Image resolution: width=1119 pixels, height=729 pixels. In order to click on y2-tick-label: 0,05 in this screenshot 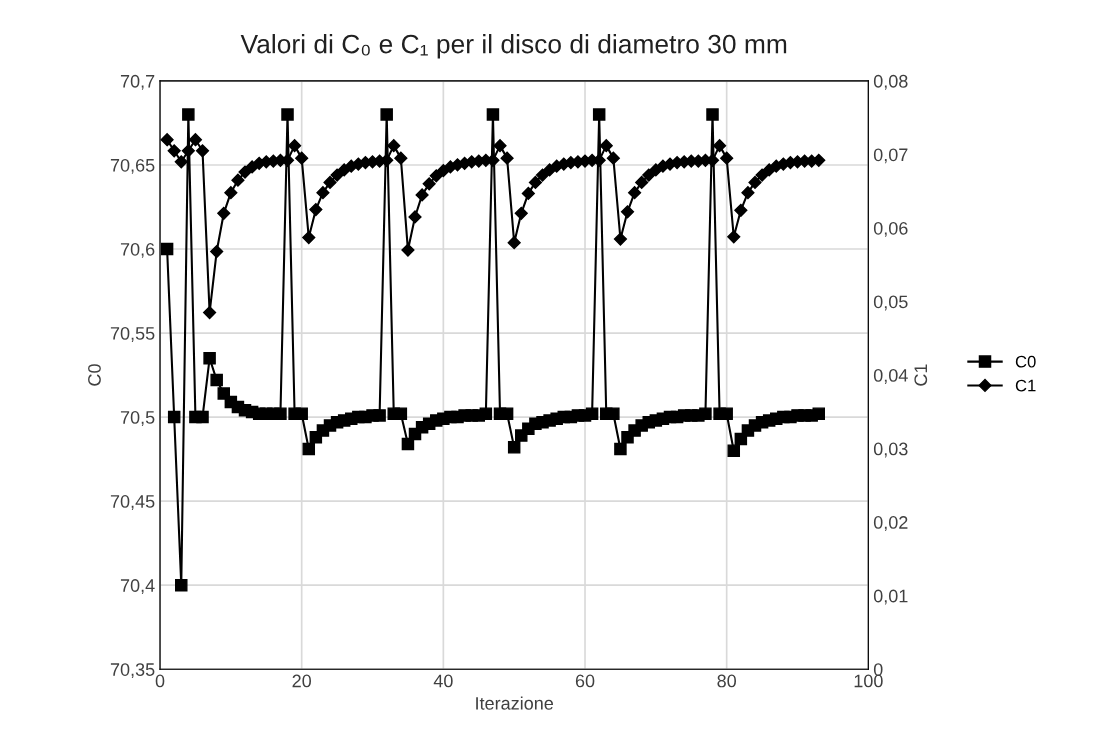, I will do `click(890, 303)`.